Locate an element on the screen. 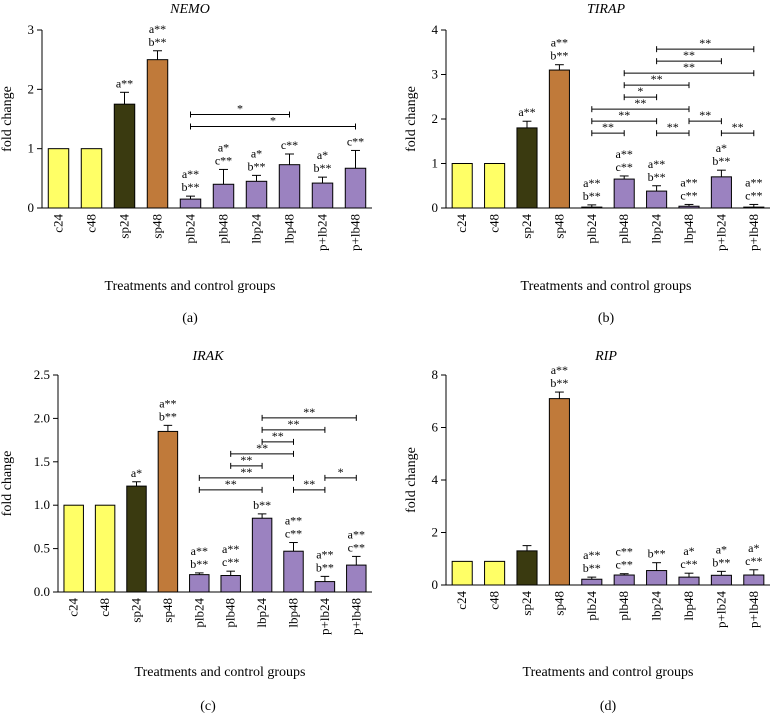 The width and height of the screenshot is (775, 718). y-tick-label: 8 is located at coordinates (435, 374).